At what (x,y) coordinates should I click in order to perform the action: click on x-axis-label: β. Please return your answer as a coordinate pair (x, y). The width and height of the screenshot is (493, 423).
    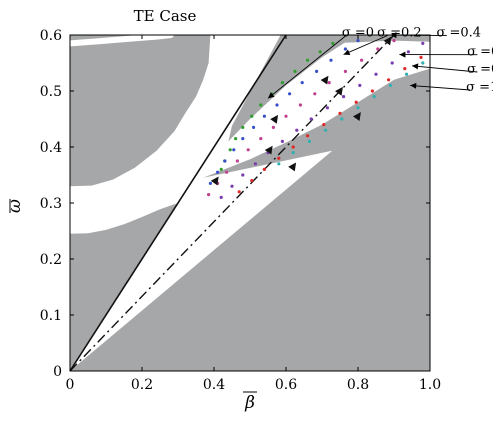
    Looking at the image, I should click on (250, 402).